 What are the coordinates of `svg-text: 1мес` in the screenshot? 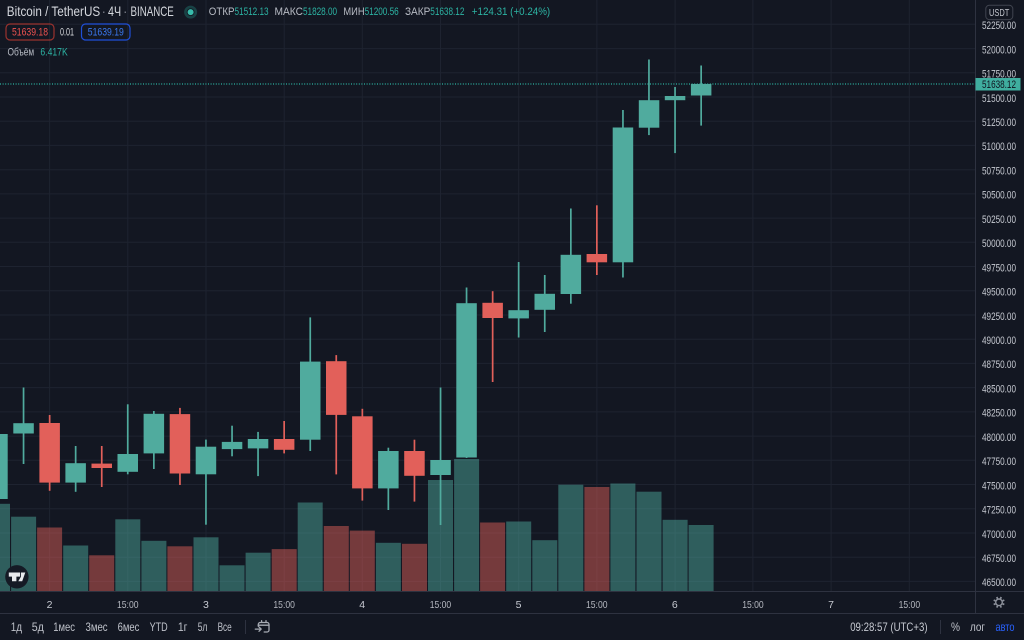 It's located at (64, 627).